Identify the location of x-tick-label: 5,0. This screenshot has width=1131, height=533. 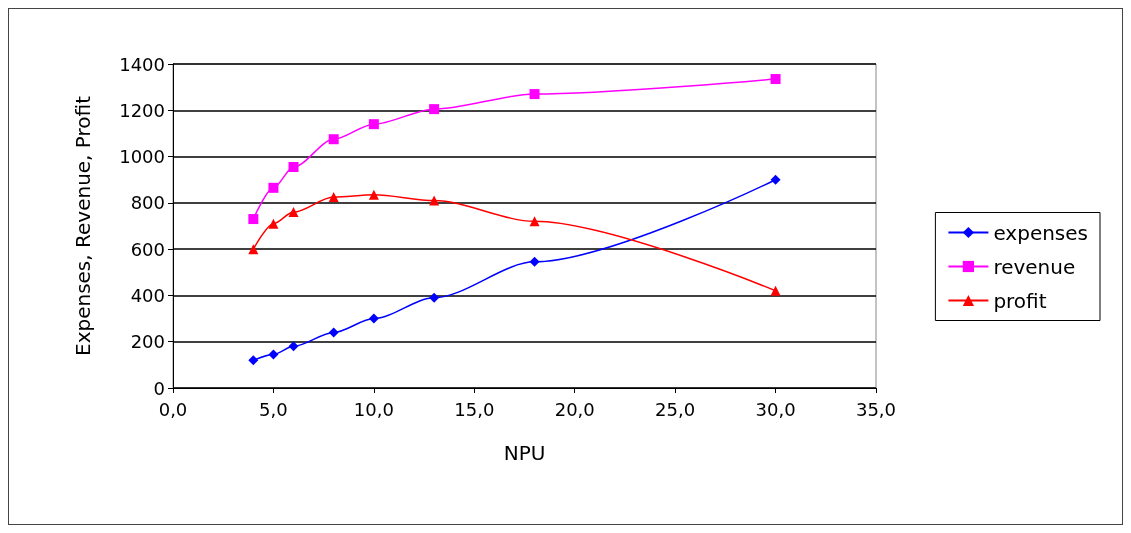
(273, 409).